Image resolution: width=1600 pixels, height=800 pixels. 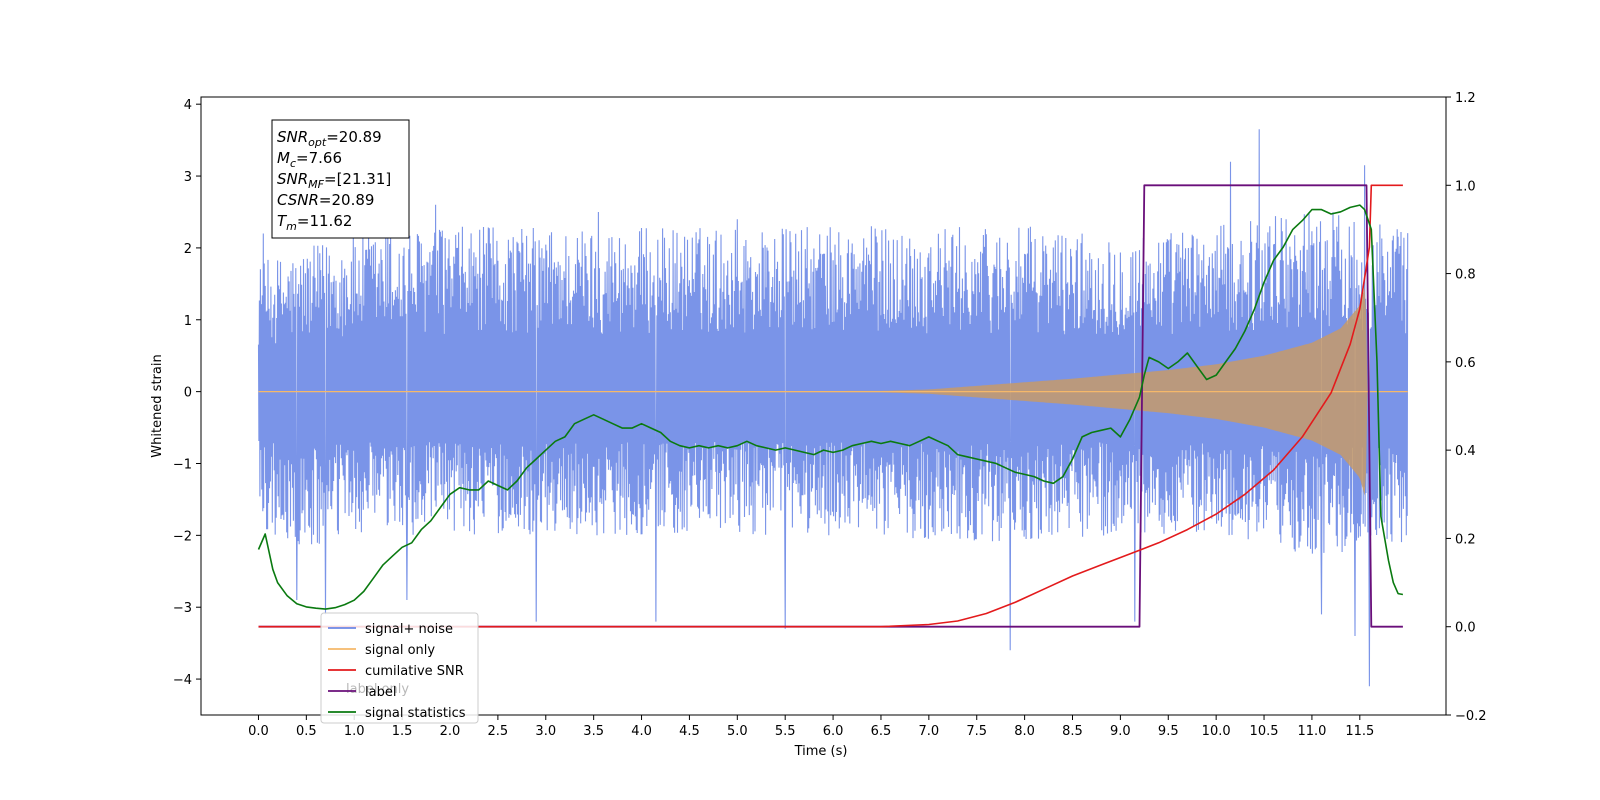 I want to click on x-tick-label: 11.0, so click(x=1311, y=731).